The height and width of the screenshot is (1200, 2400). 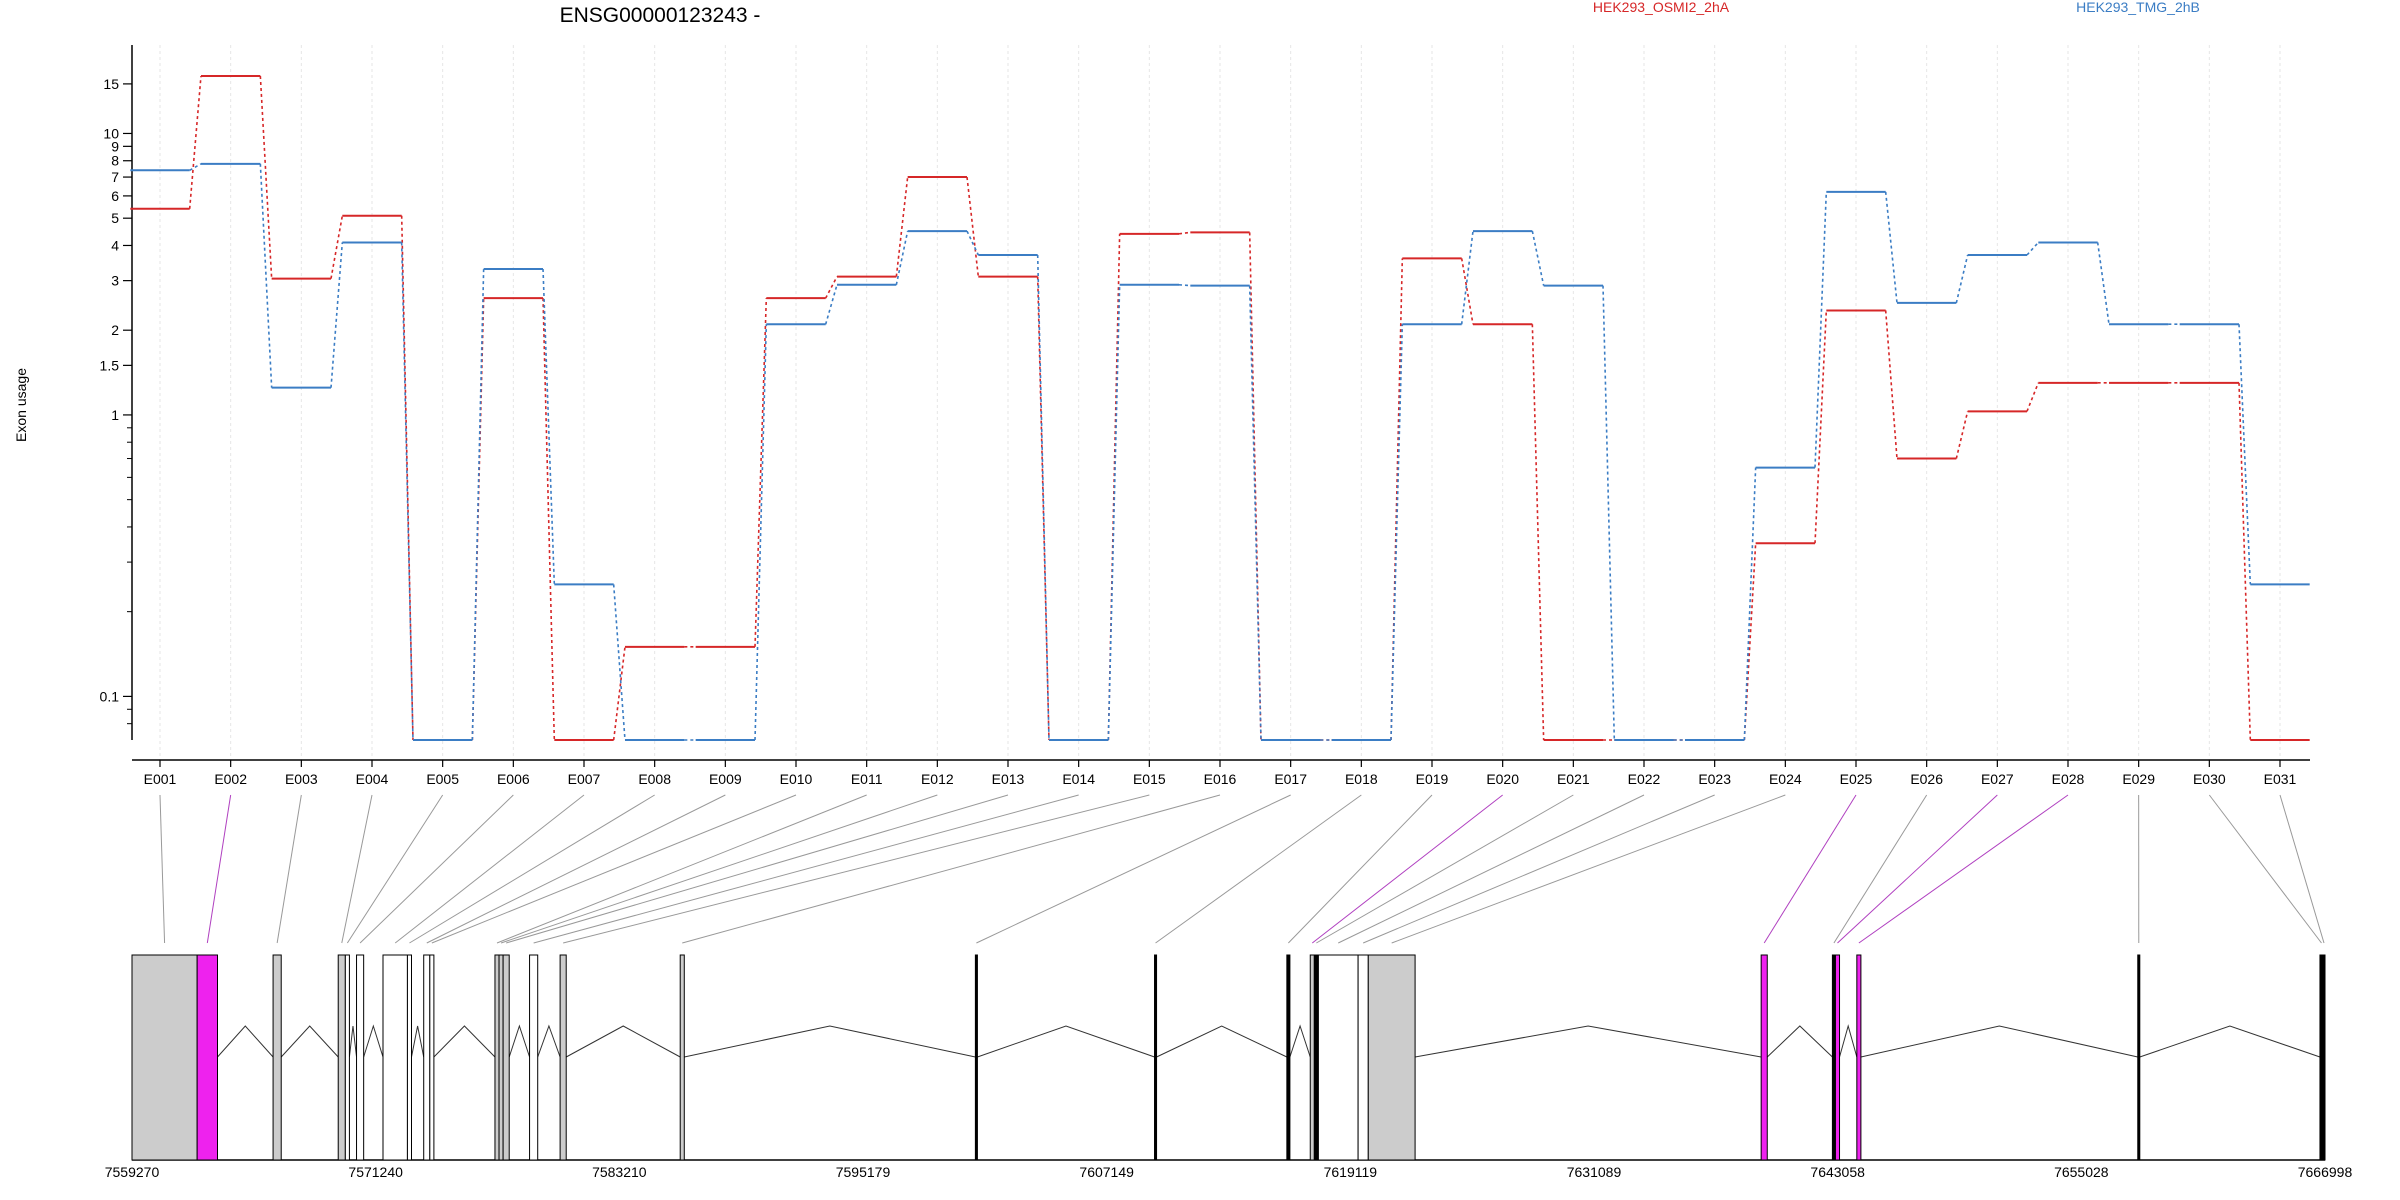 What do you see at coordinates (442, 779) in the screenshot?
I see `x-tick-label: E005` at bounding box center [442, 779].